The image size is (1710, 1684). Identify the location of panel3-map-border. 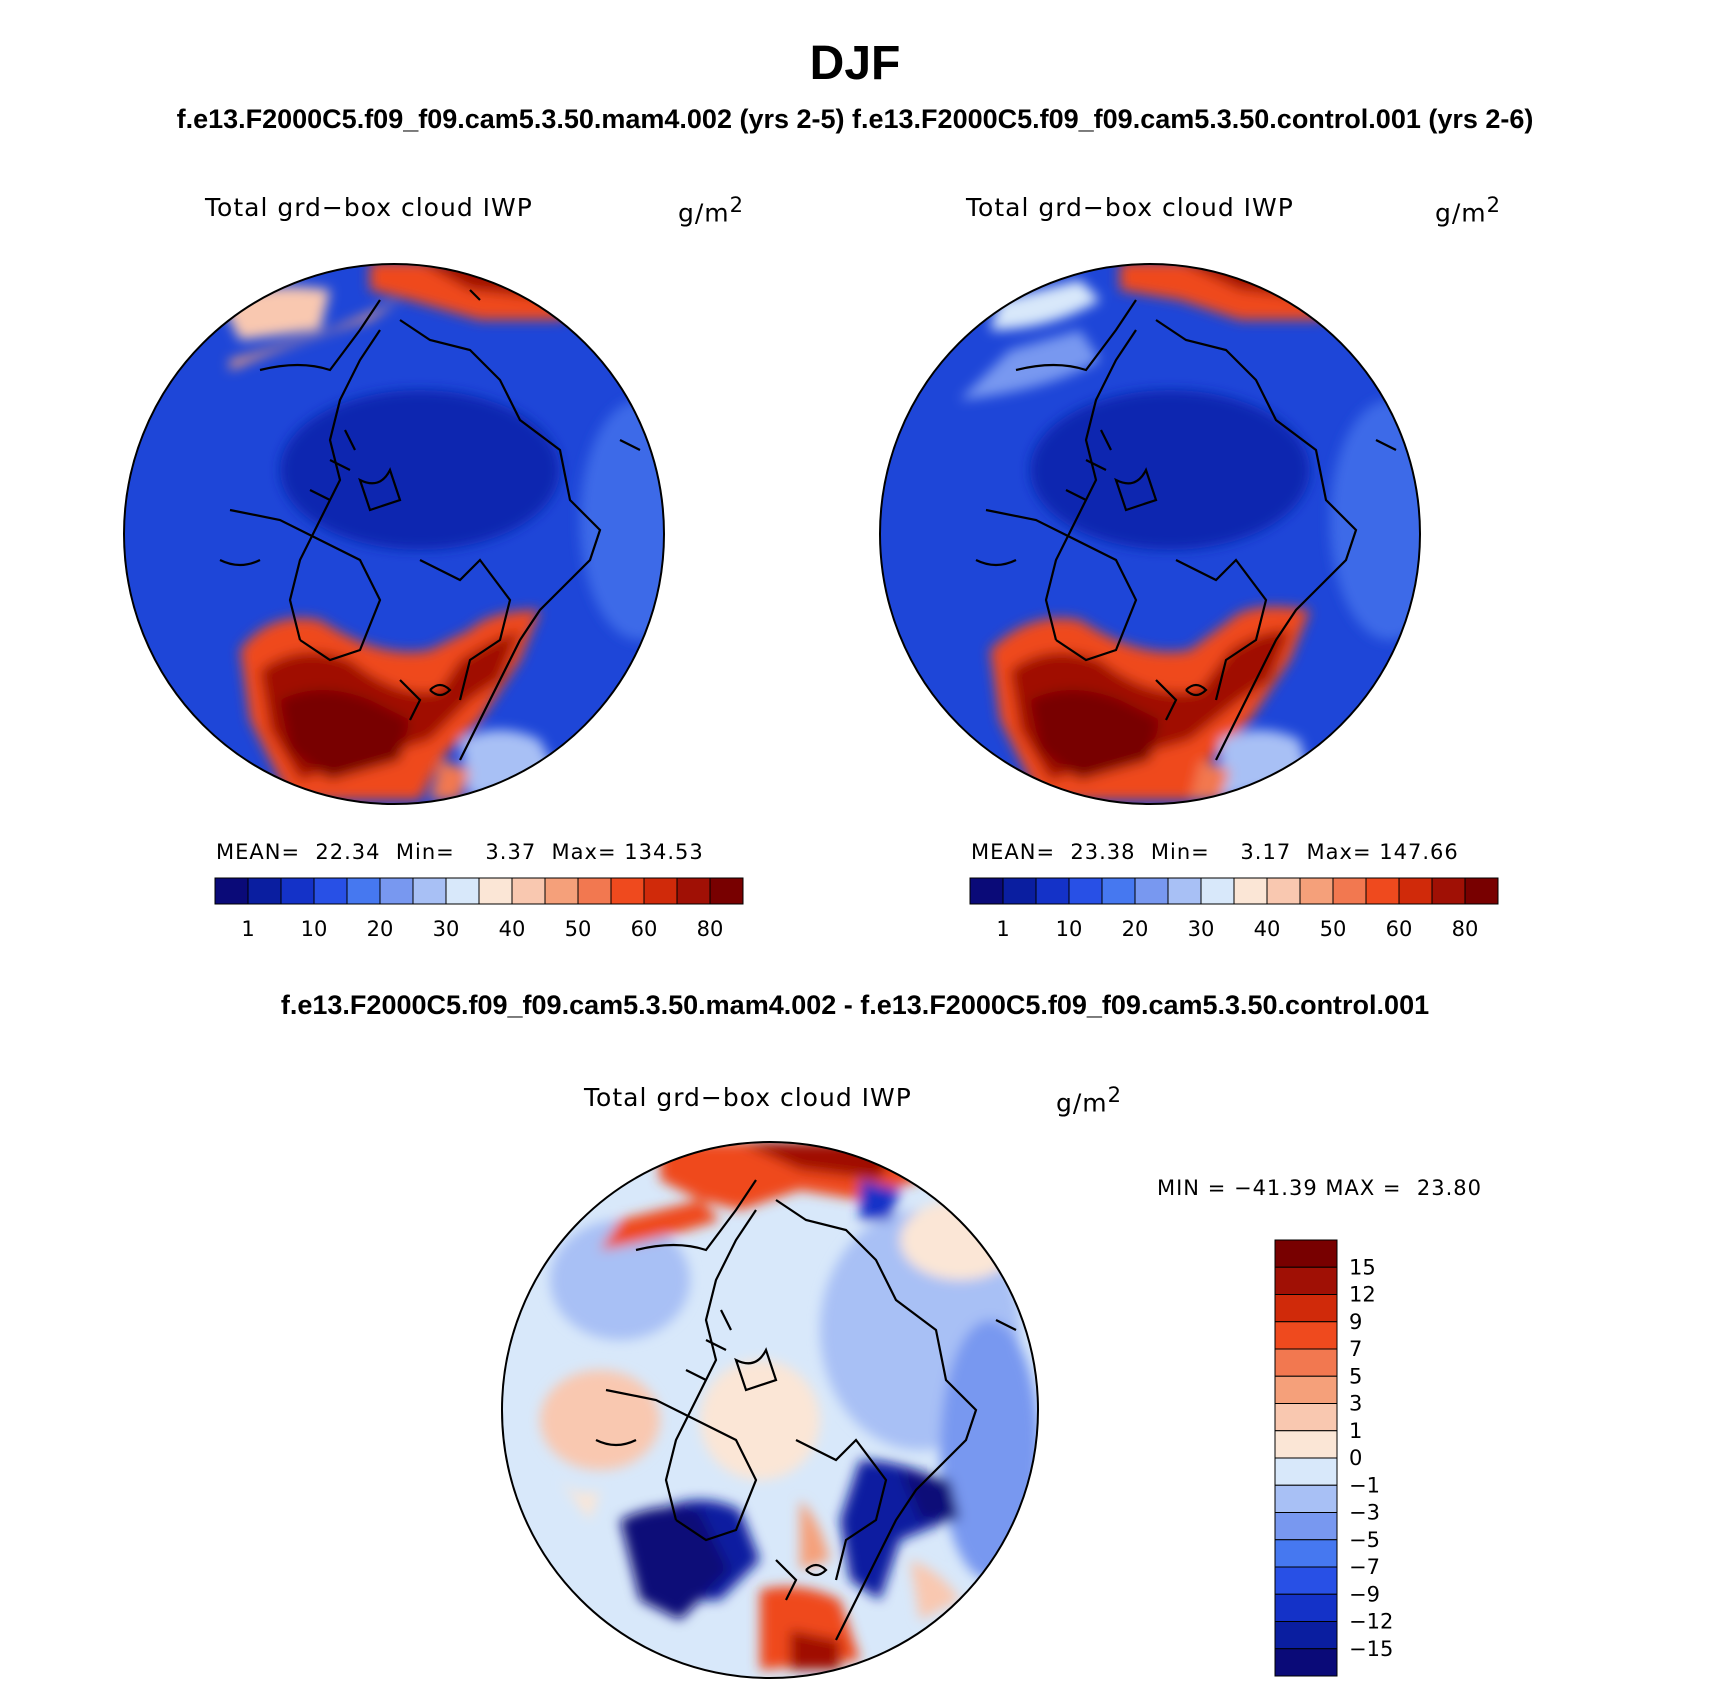
(770, 1410).